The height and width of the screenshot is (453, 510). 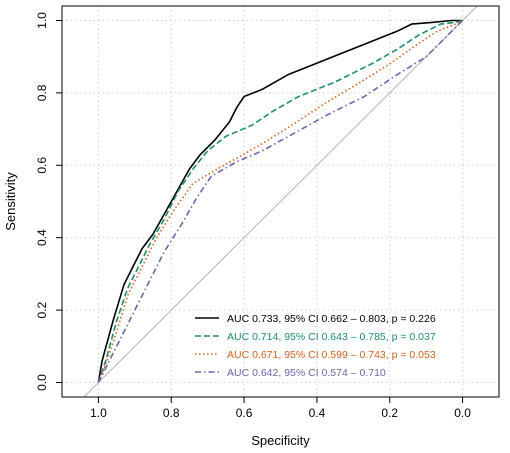 I want to click on y-tick-label: 1.0, so click(x=42, y=20).